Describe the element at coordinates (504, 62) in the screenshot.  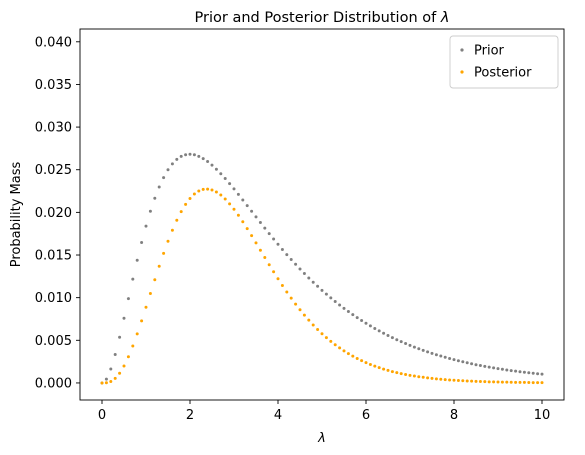
I see `legend: Prior Posterior` at that location.